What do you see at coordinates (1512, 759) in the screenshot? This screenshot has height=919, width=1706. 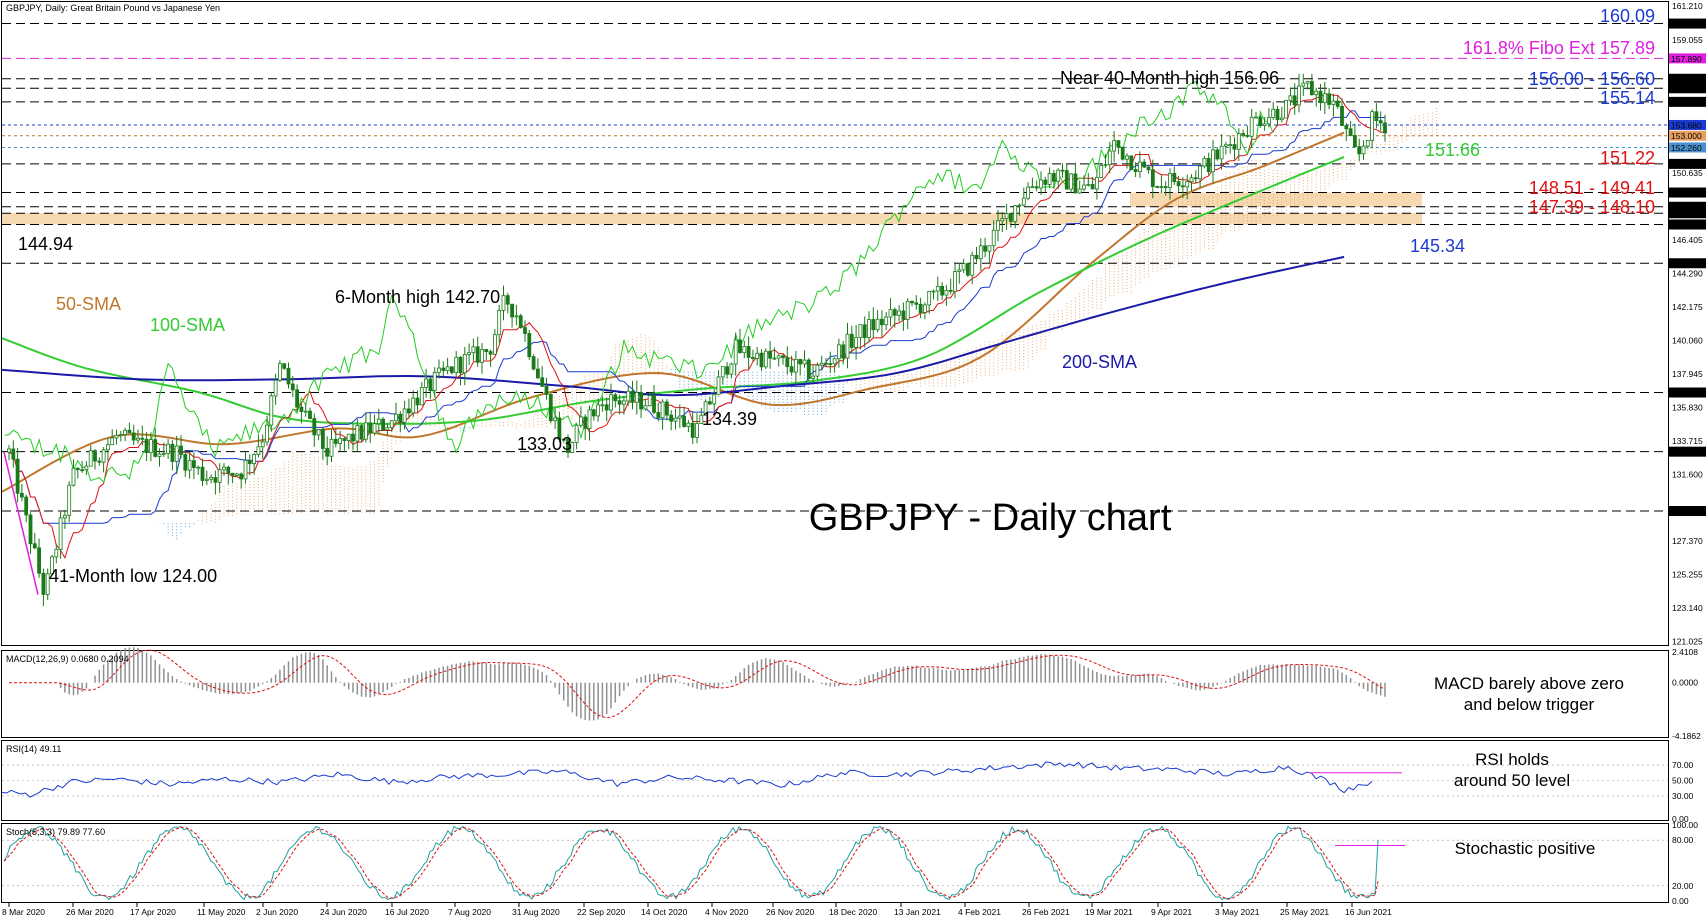 I see `rsi-note-line1: RSI holds` at bounding box center [1512, 759].